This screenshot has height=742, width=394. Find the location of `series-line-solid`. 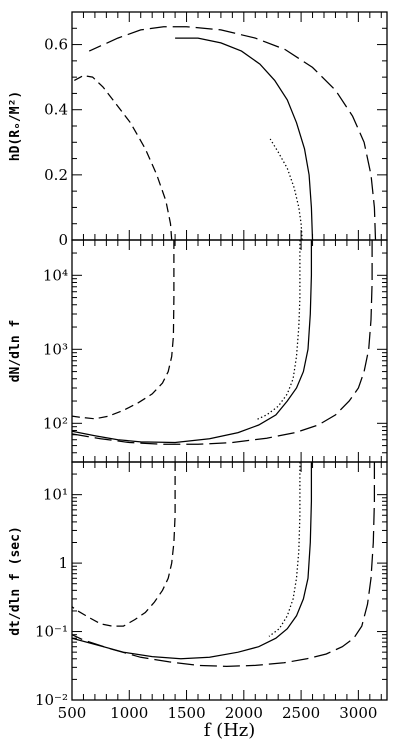

series-line-solid is located at coordinates (244, 138).